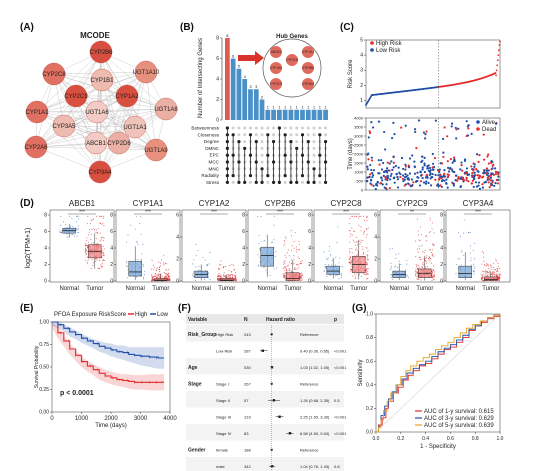 This screenshot has height=471, width=540. I want to click on f-pvalue: <0.001, so click(340, 416).